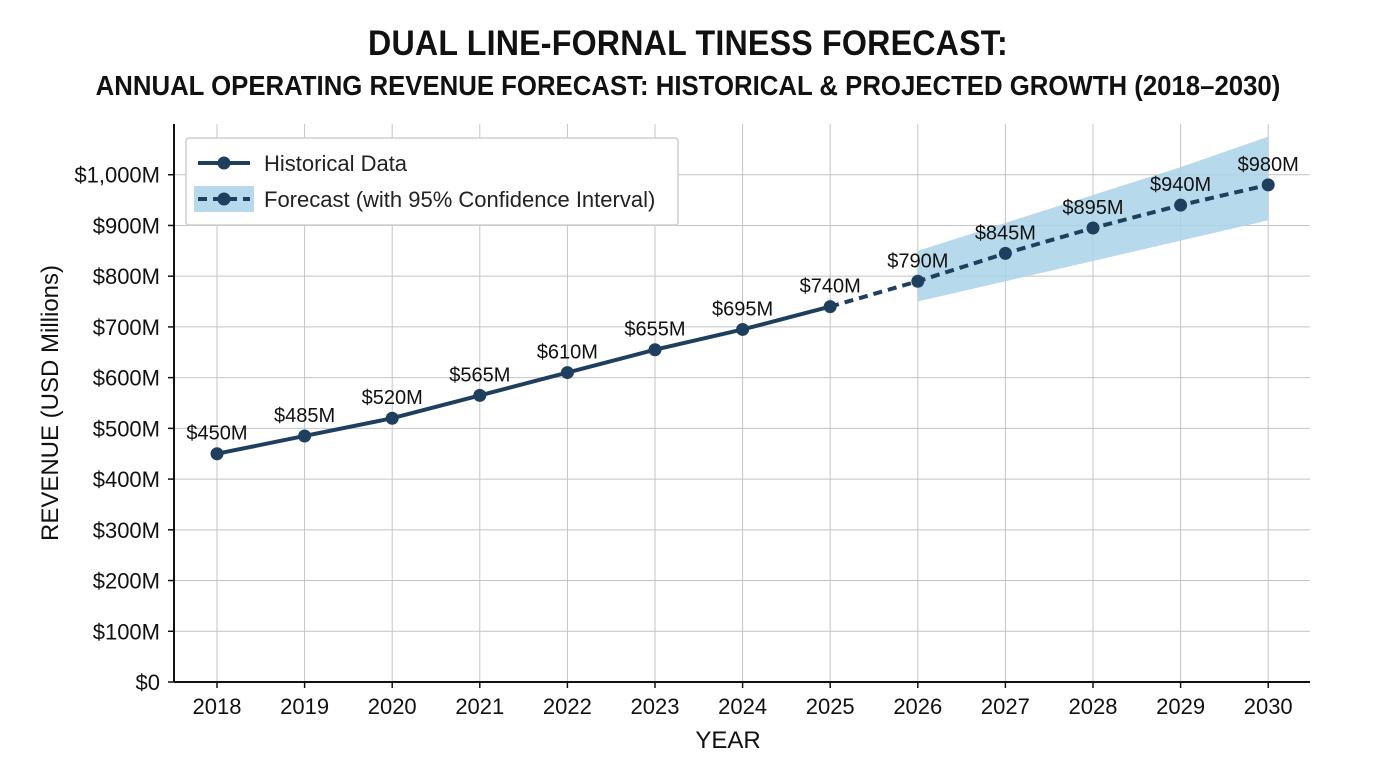 The image size is (1376, 768). What do you see at coordinates (1093, 706) in the screenshot?
I see `x-tick-label: 2028` at bounding box center [1093, 706].